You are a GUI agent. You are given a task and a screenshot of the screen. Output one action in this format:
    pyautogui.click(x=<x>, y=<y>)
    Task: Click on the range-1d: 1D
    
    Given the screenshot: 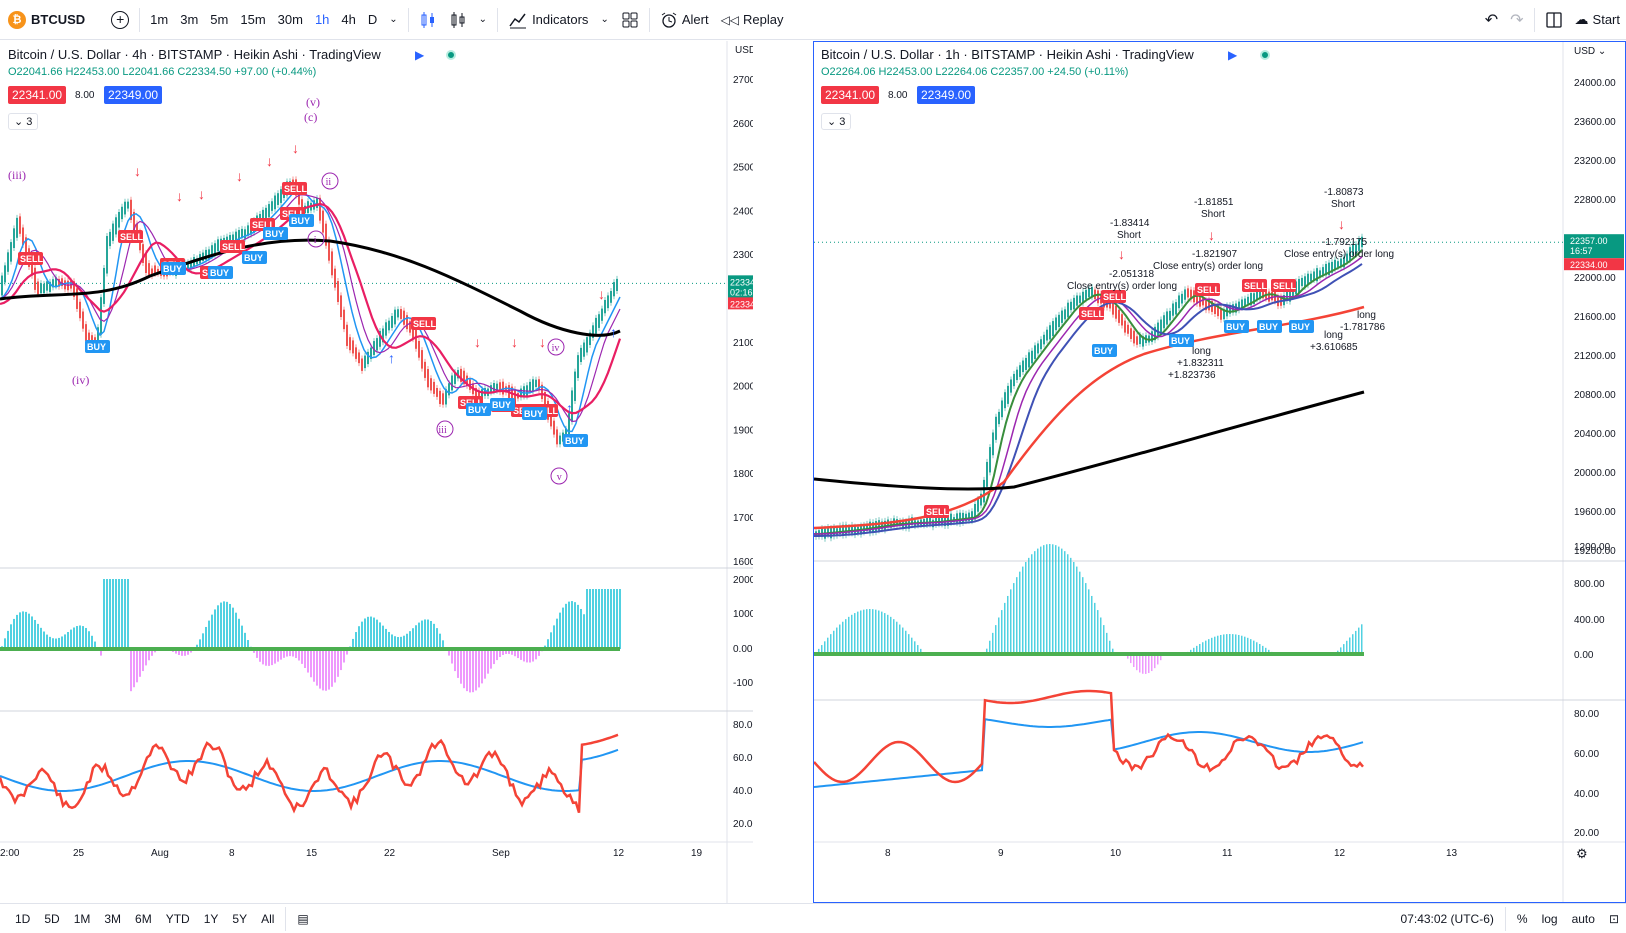 What is the action you would take?
    pyautogui.click(x=23, y=918)
    